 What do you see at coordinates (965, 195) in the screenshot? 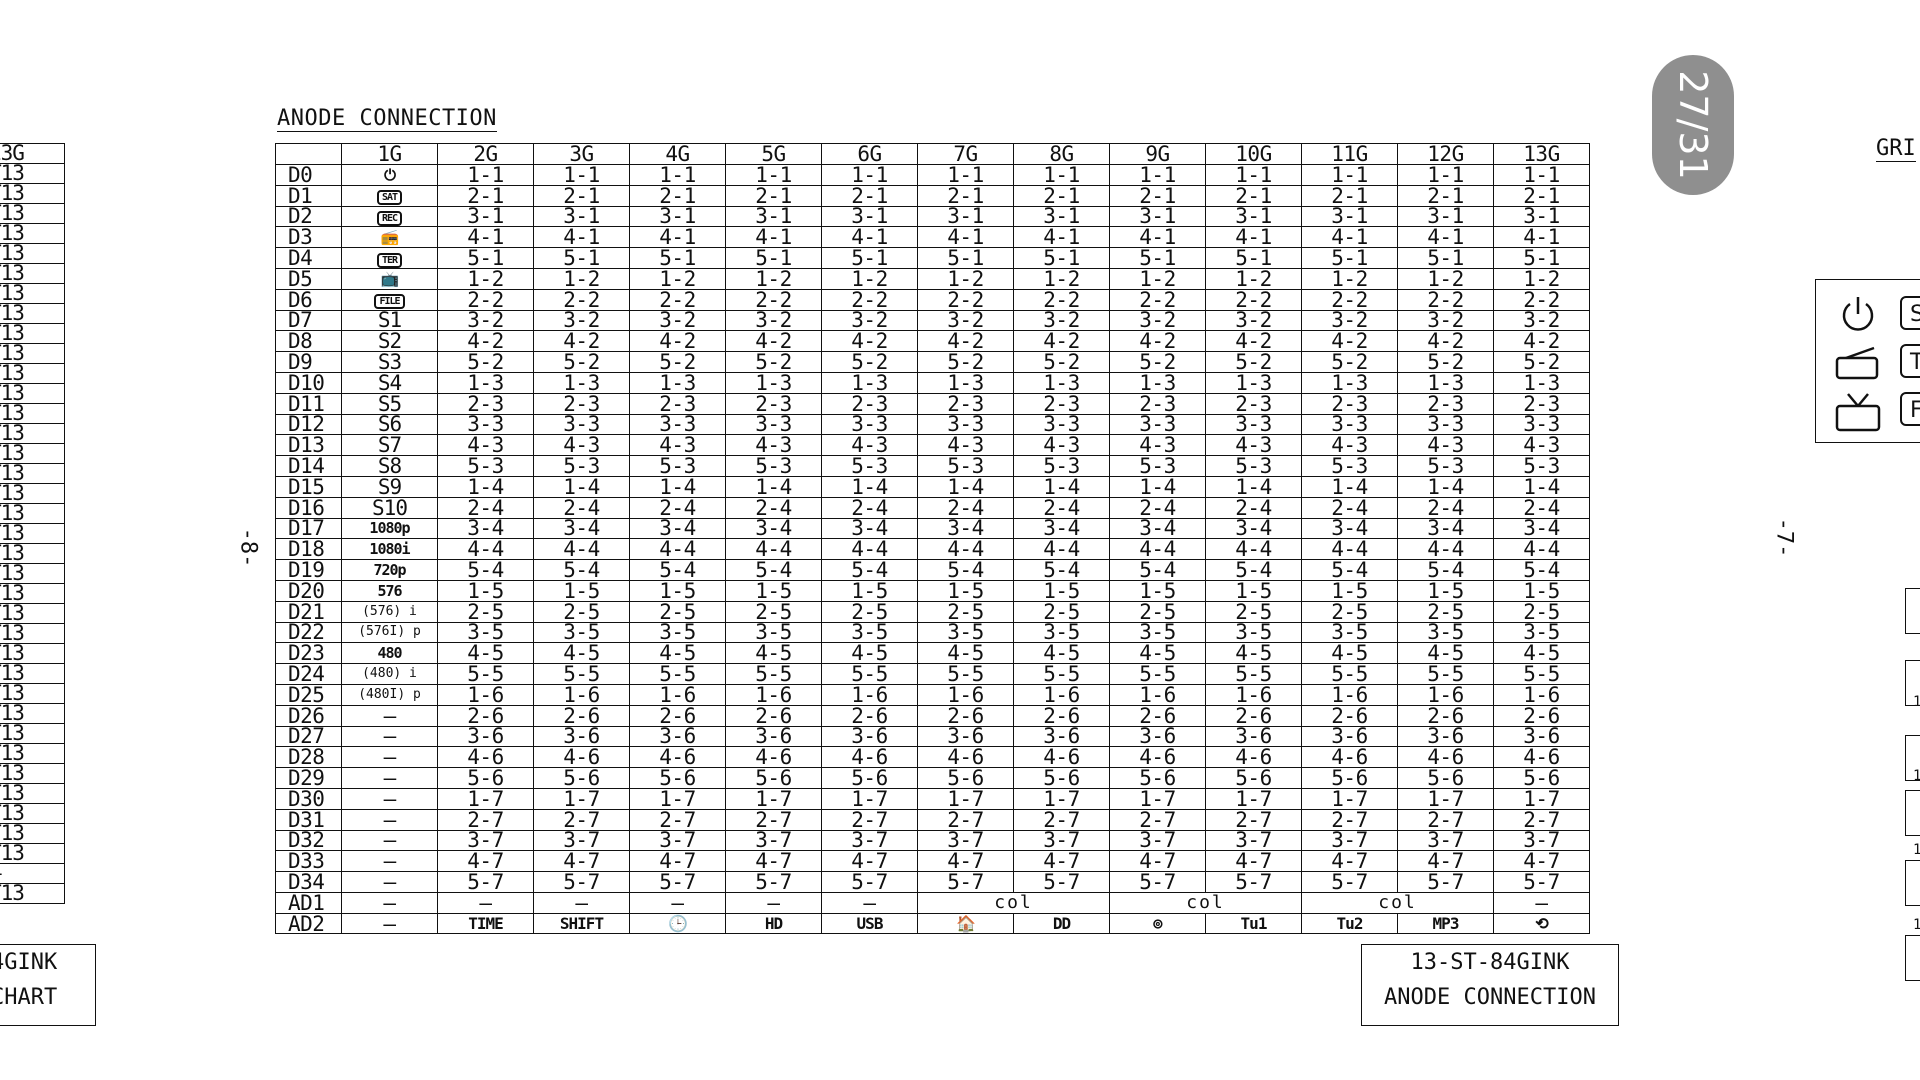
I see `code-cell: 2-1` at bounding box center [965, 195].